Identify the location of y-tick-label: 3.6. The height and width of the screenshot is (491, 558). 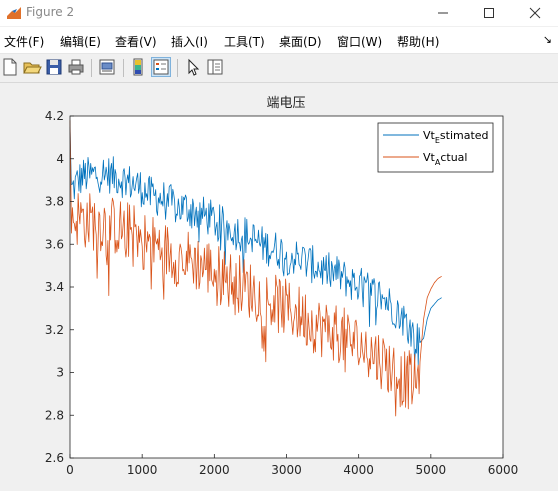
(54, 244).